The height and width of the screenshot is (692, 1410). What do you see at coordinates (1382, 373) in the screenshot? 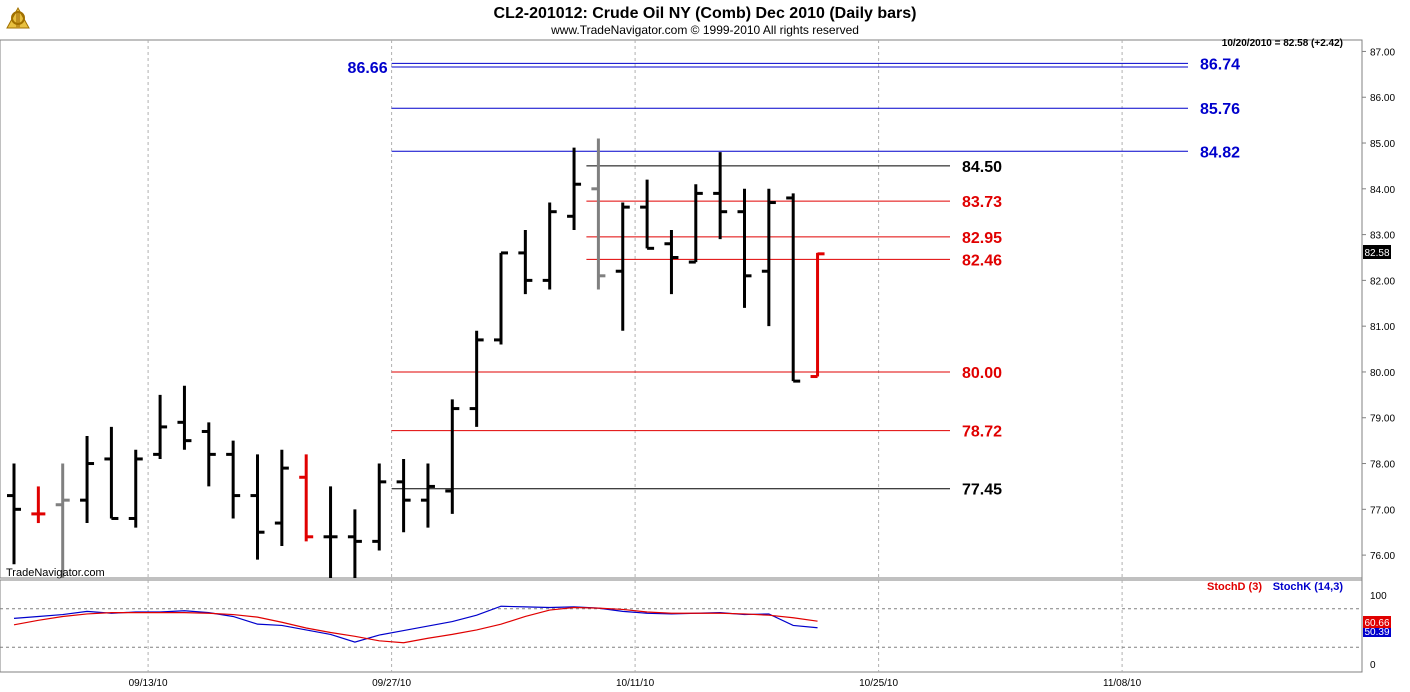
I see `price-tick-label: 80.00` at bounding box center [1382, 373].